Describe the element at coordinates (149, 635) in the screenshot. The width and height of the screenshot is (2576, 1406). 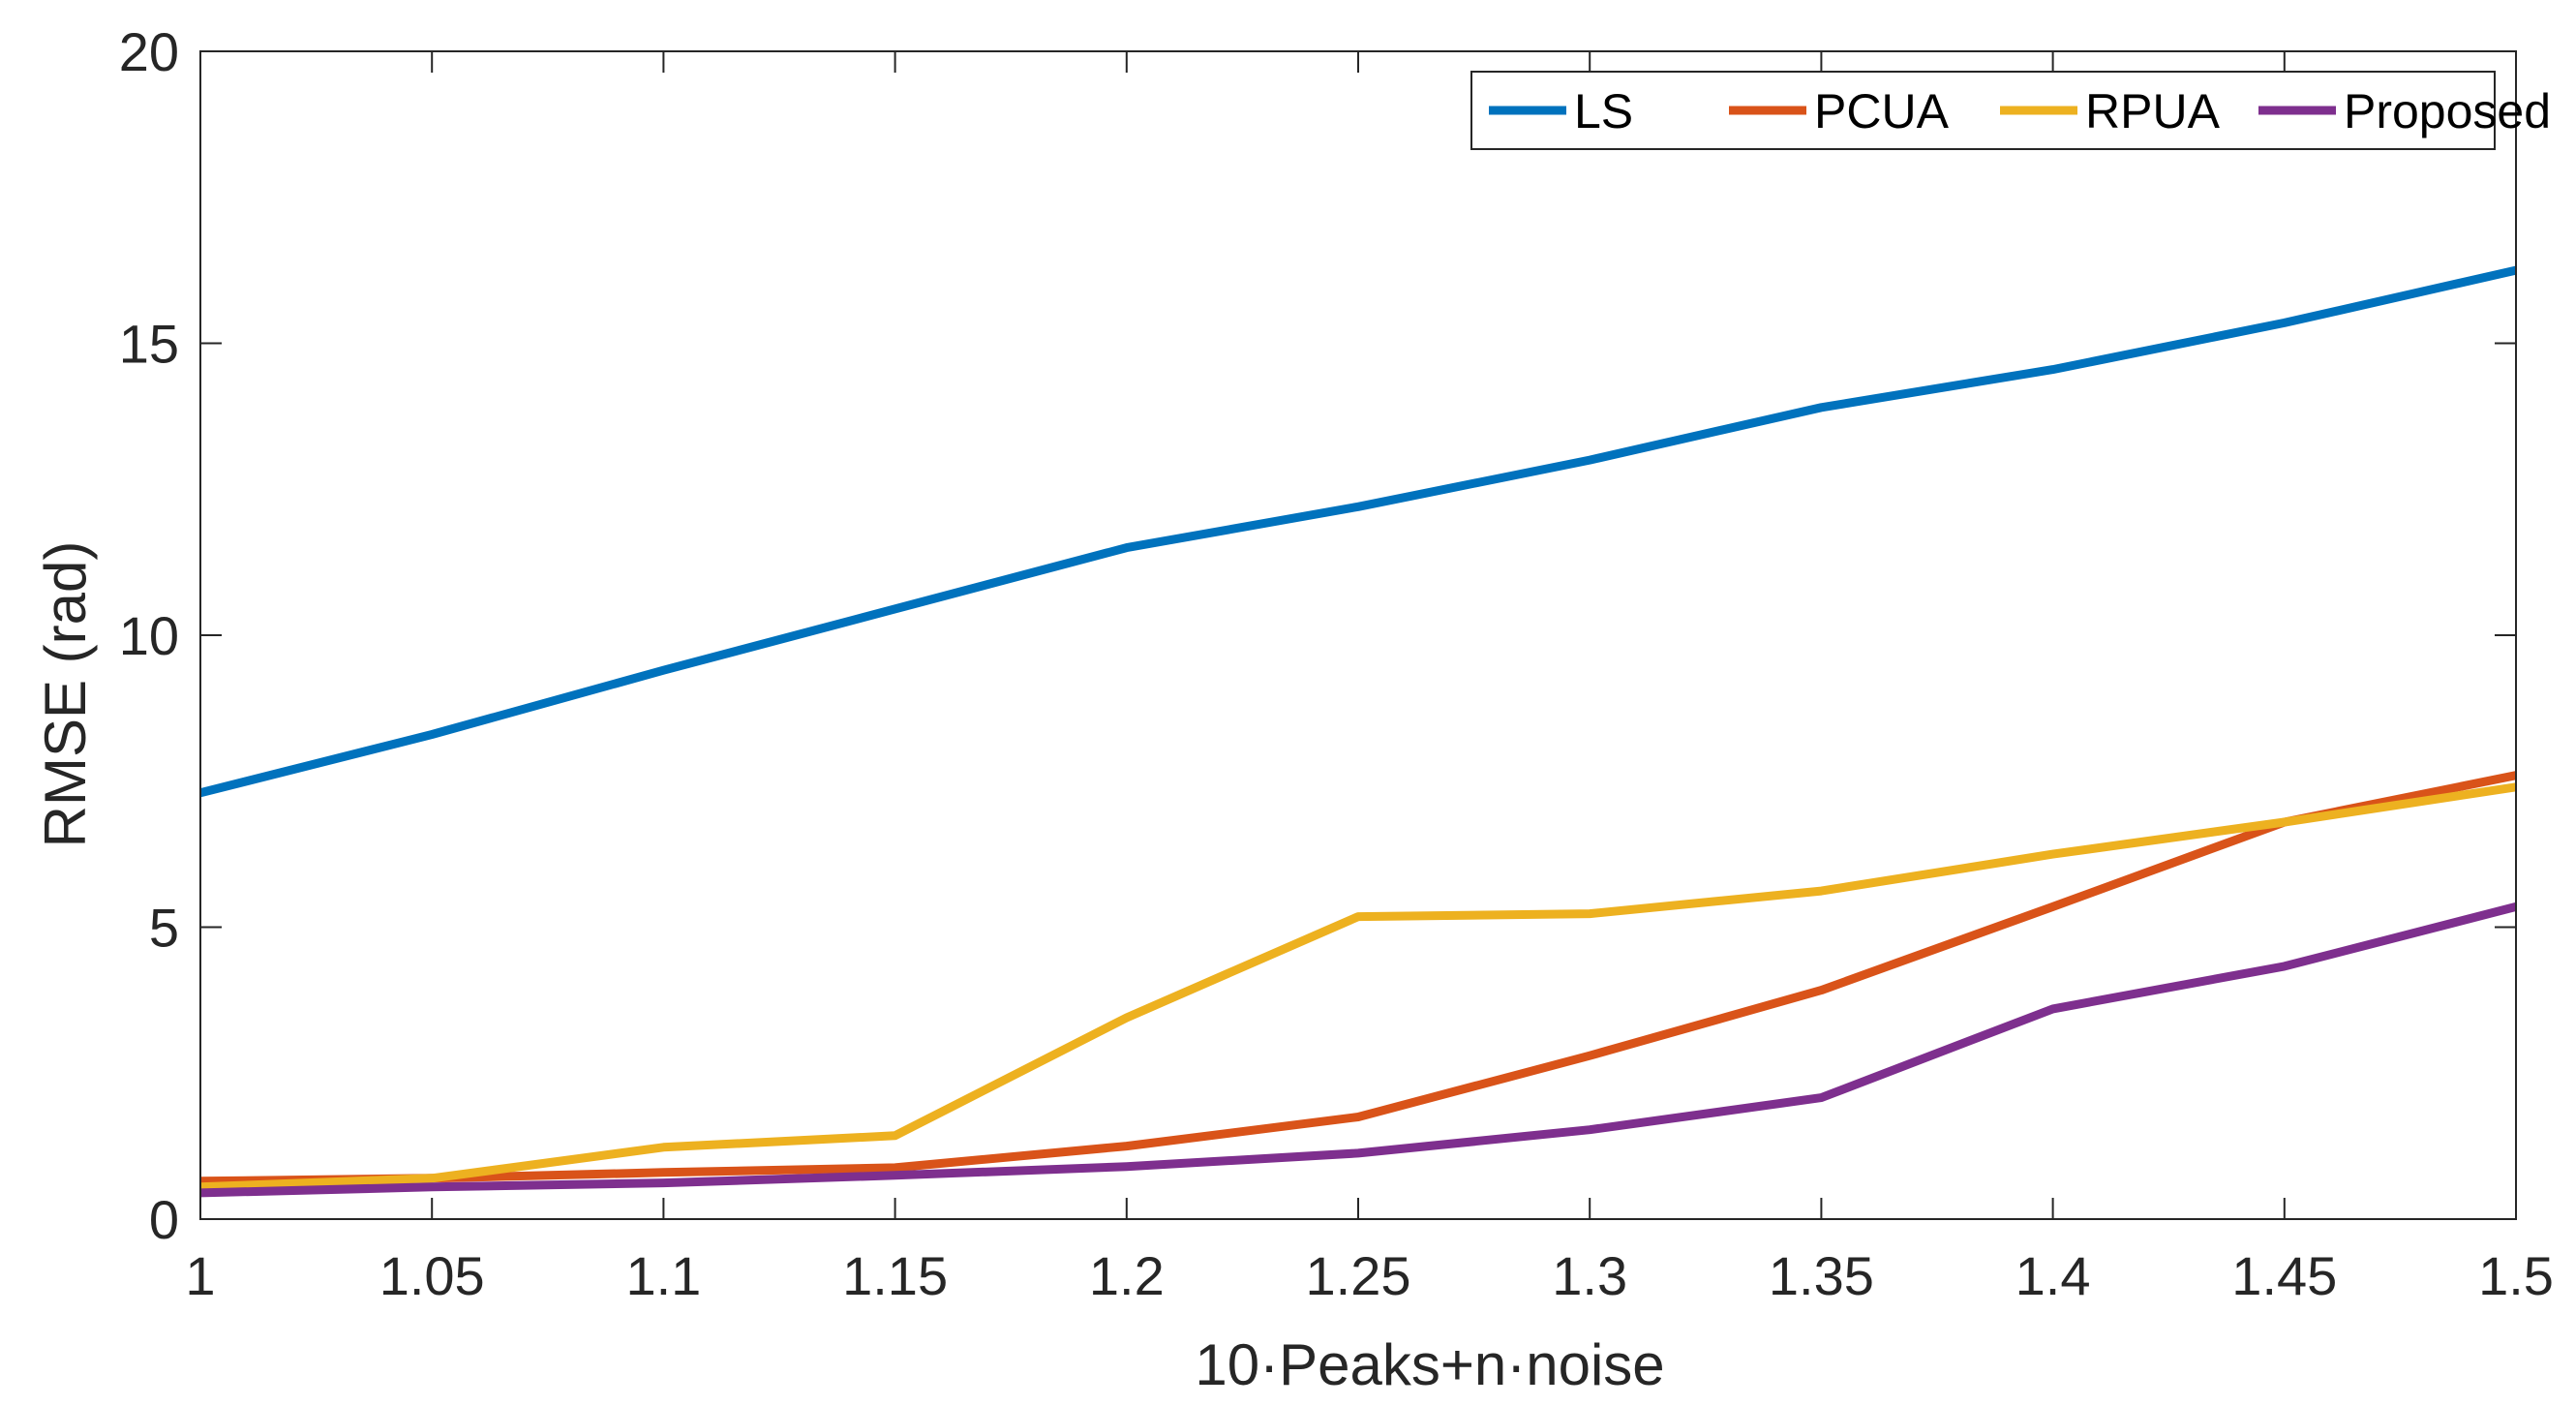
I see `y-tick-label: 10` at that location.